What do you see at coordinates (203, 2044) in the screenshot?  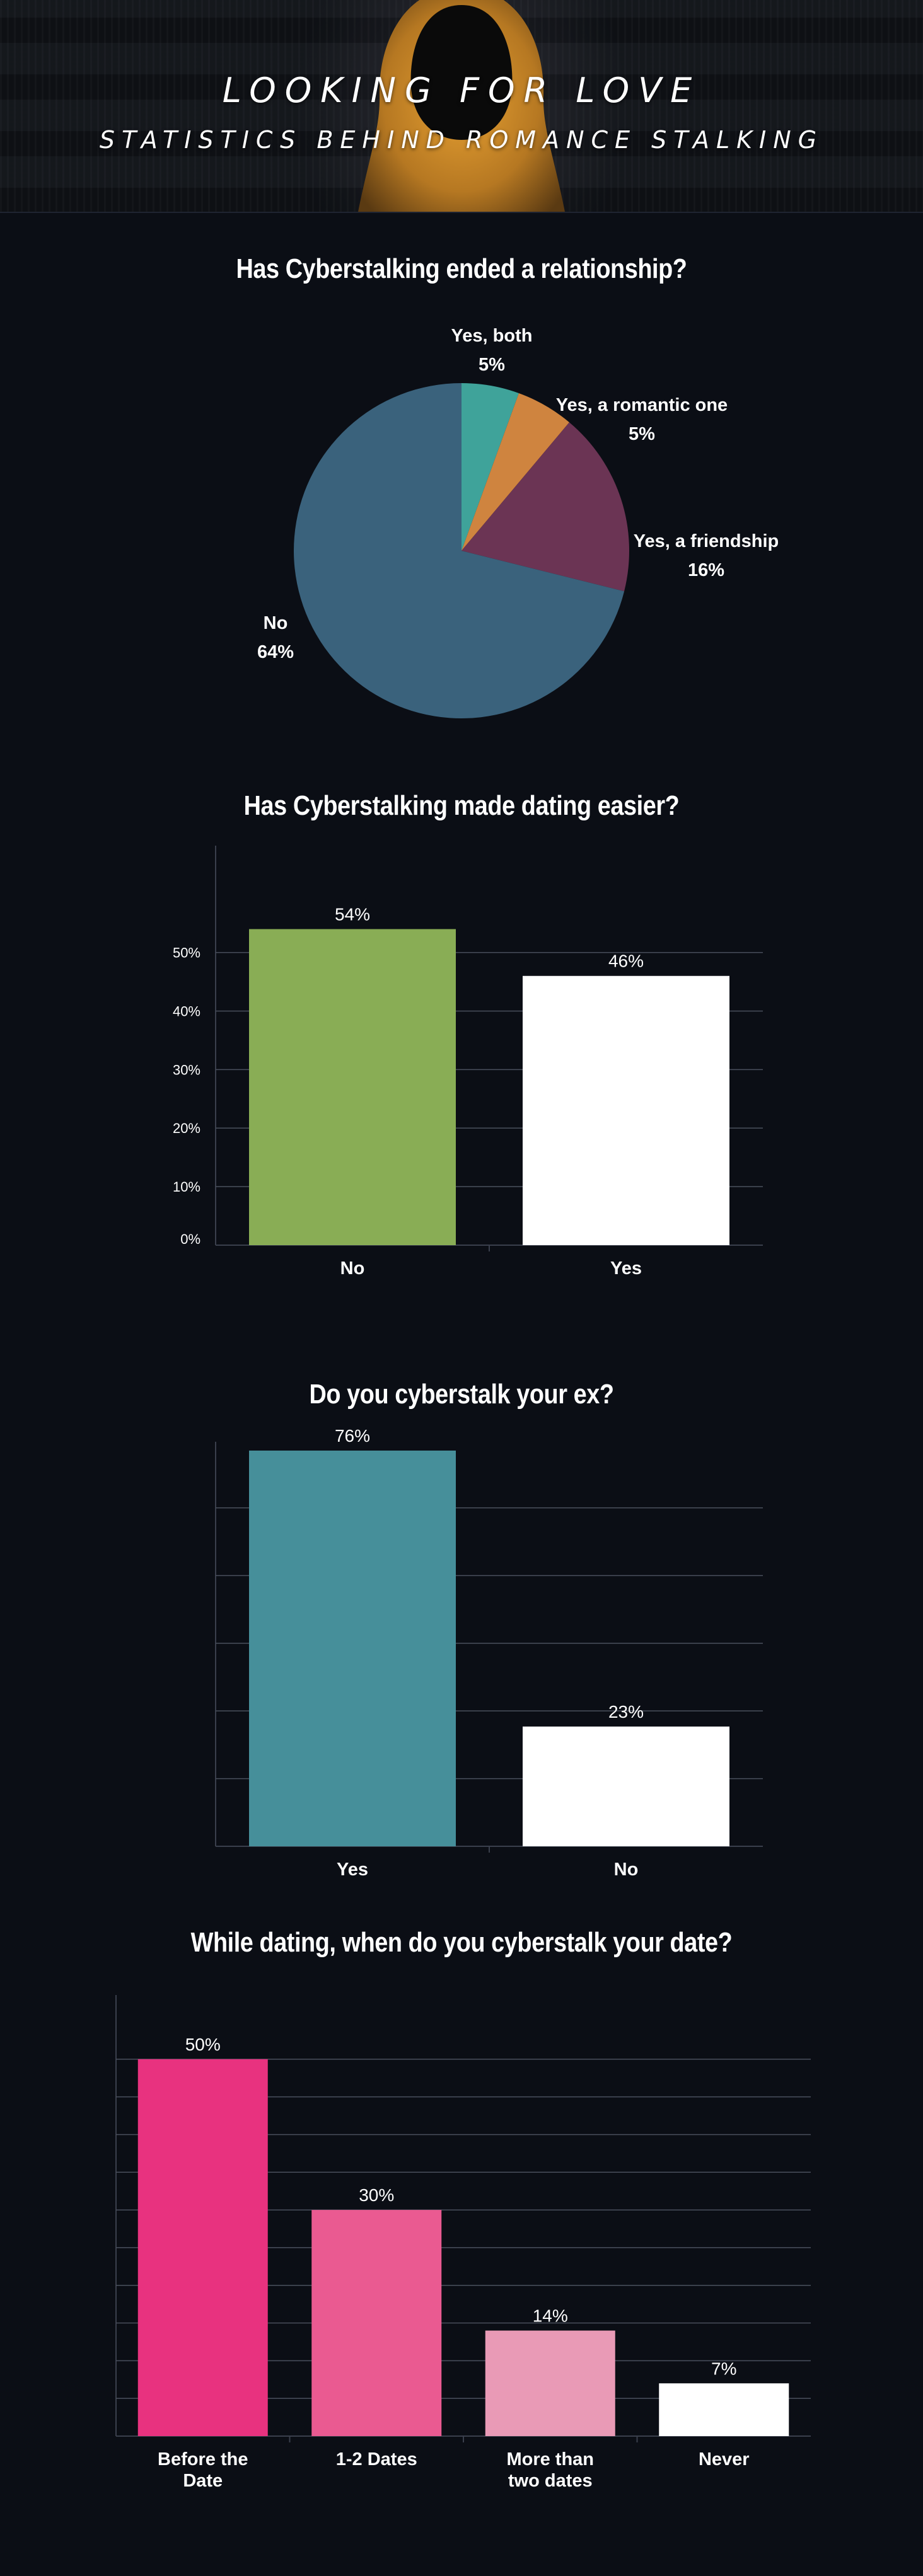 I see `bar-value-label: 50%` at bounding box center [203, 2044].